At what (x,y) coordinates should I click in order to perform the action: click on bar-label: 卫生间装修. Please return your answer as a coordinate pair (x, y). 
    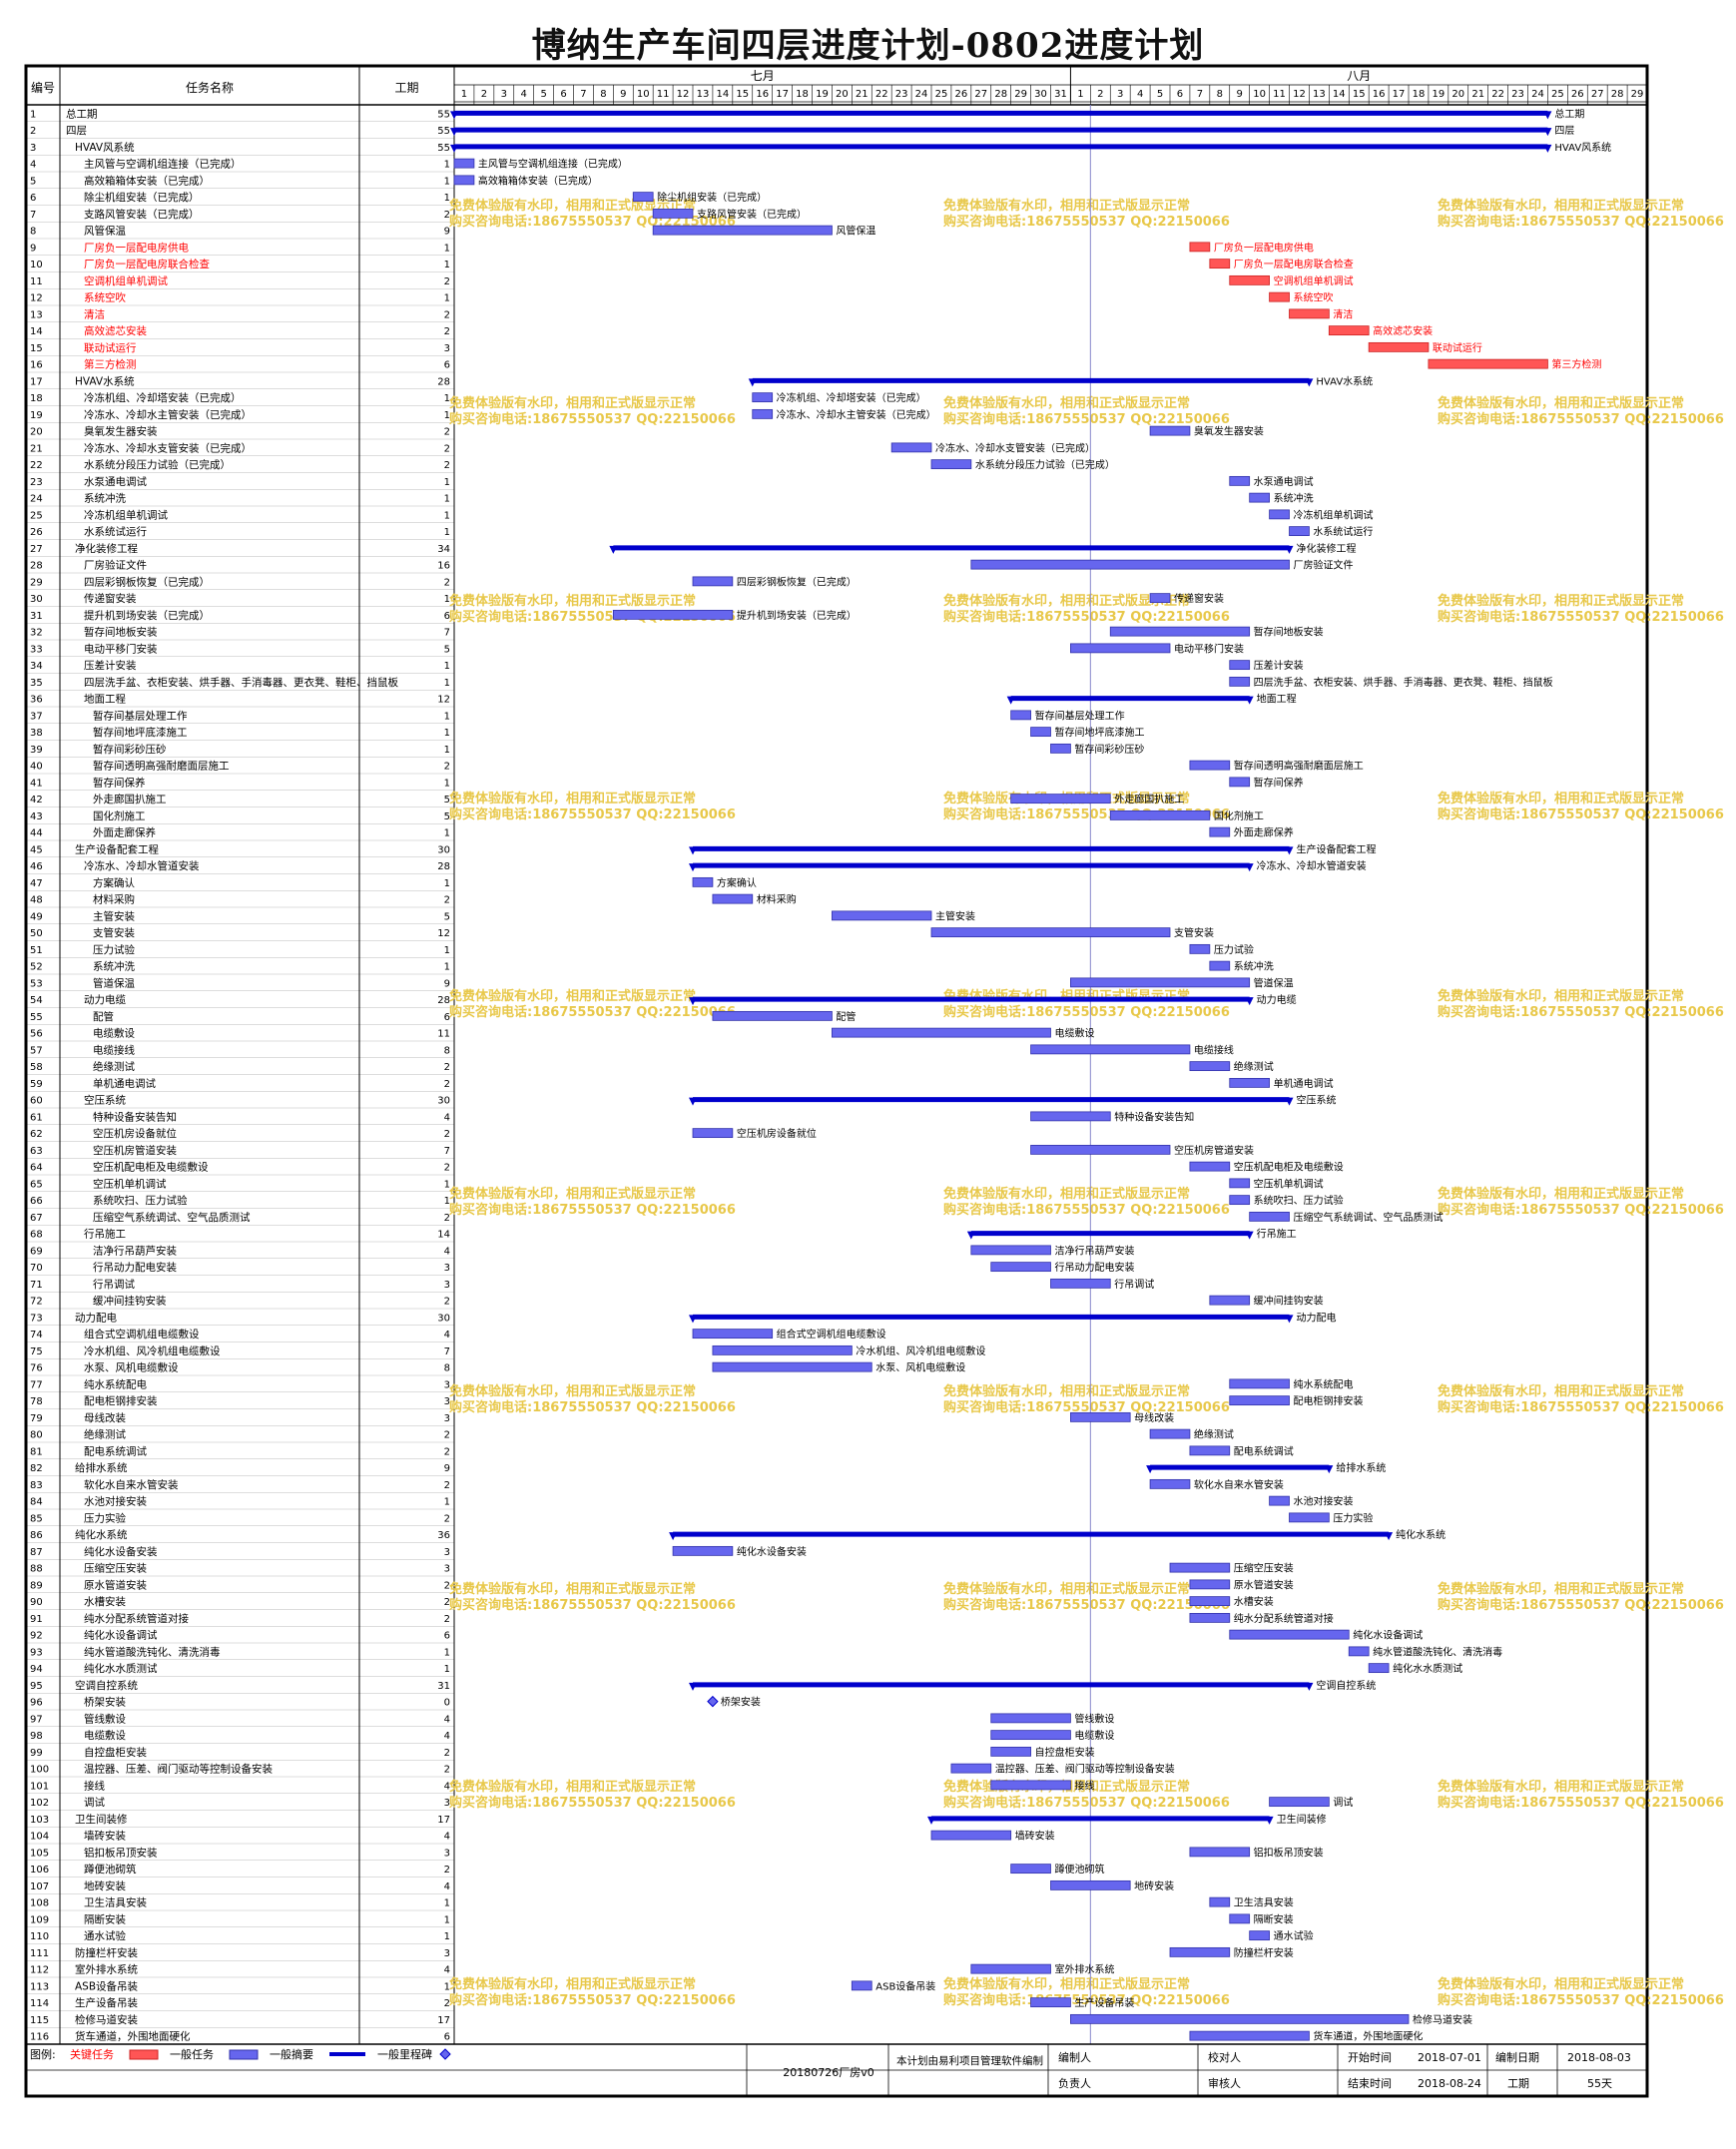
    Looking at the image, I should click on (1302, 1819).